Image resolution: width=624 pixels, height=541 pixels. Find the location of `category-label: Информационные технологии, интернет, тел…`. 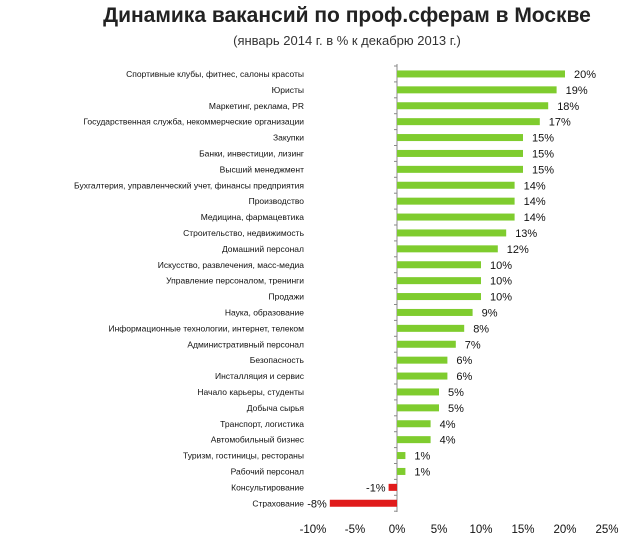

category-label: Информационные технологии, интернет, тел… is located at coordinates (207, 328).